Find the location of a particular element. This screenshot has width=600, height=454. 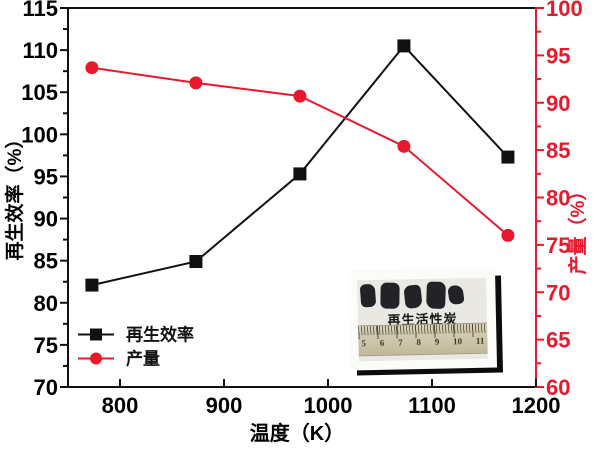

x-axis-tick-label: 1000 is located at coordinates (328, 405).